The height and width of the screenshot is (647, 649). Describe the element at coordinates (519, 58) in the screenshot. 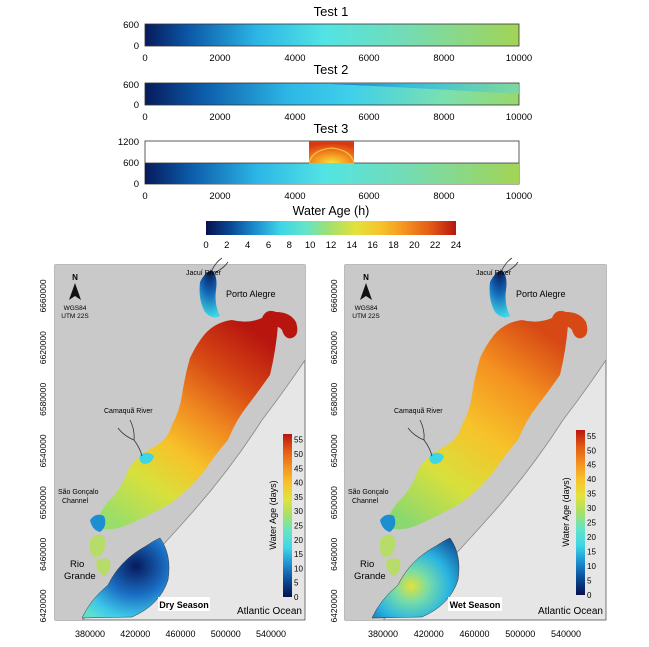

I see `test-1-xtick-5: 10000` at that location.